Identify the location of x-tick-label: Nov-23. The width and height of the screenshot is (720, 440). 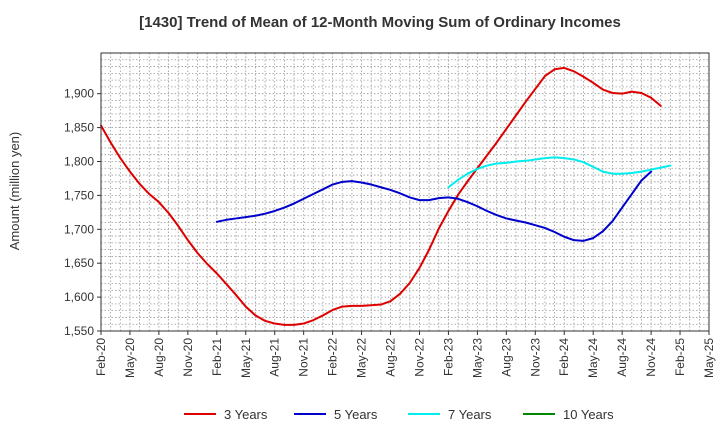
(535, 357).